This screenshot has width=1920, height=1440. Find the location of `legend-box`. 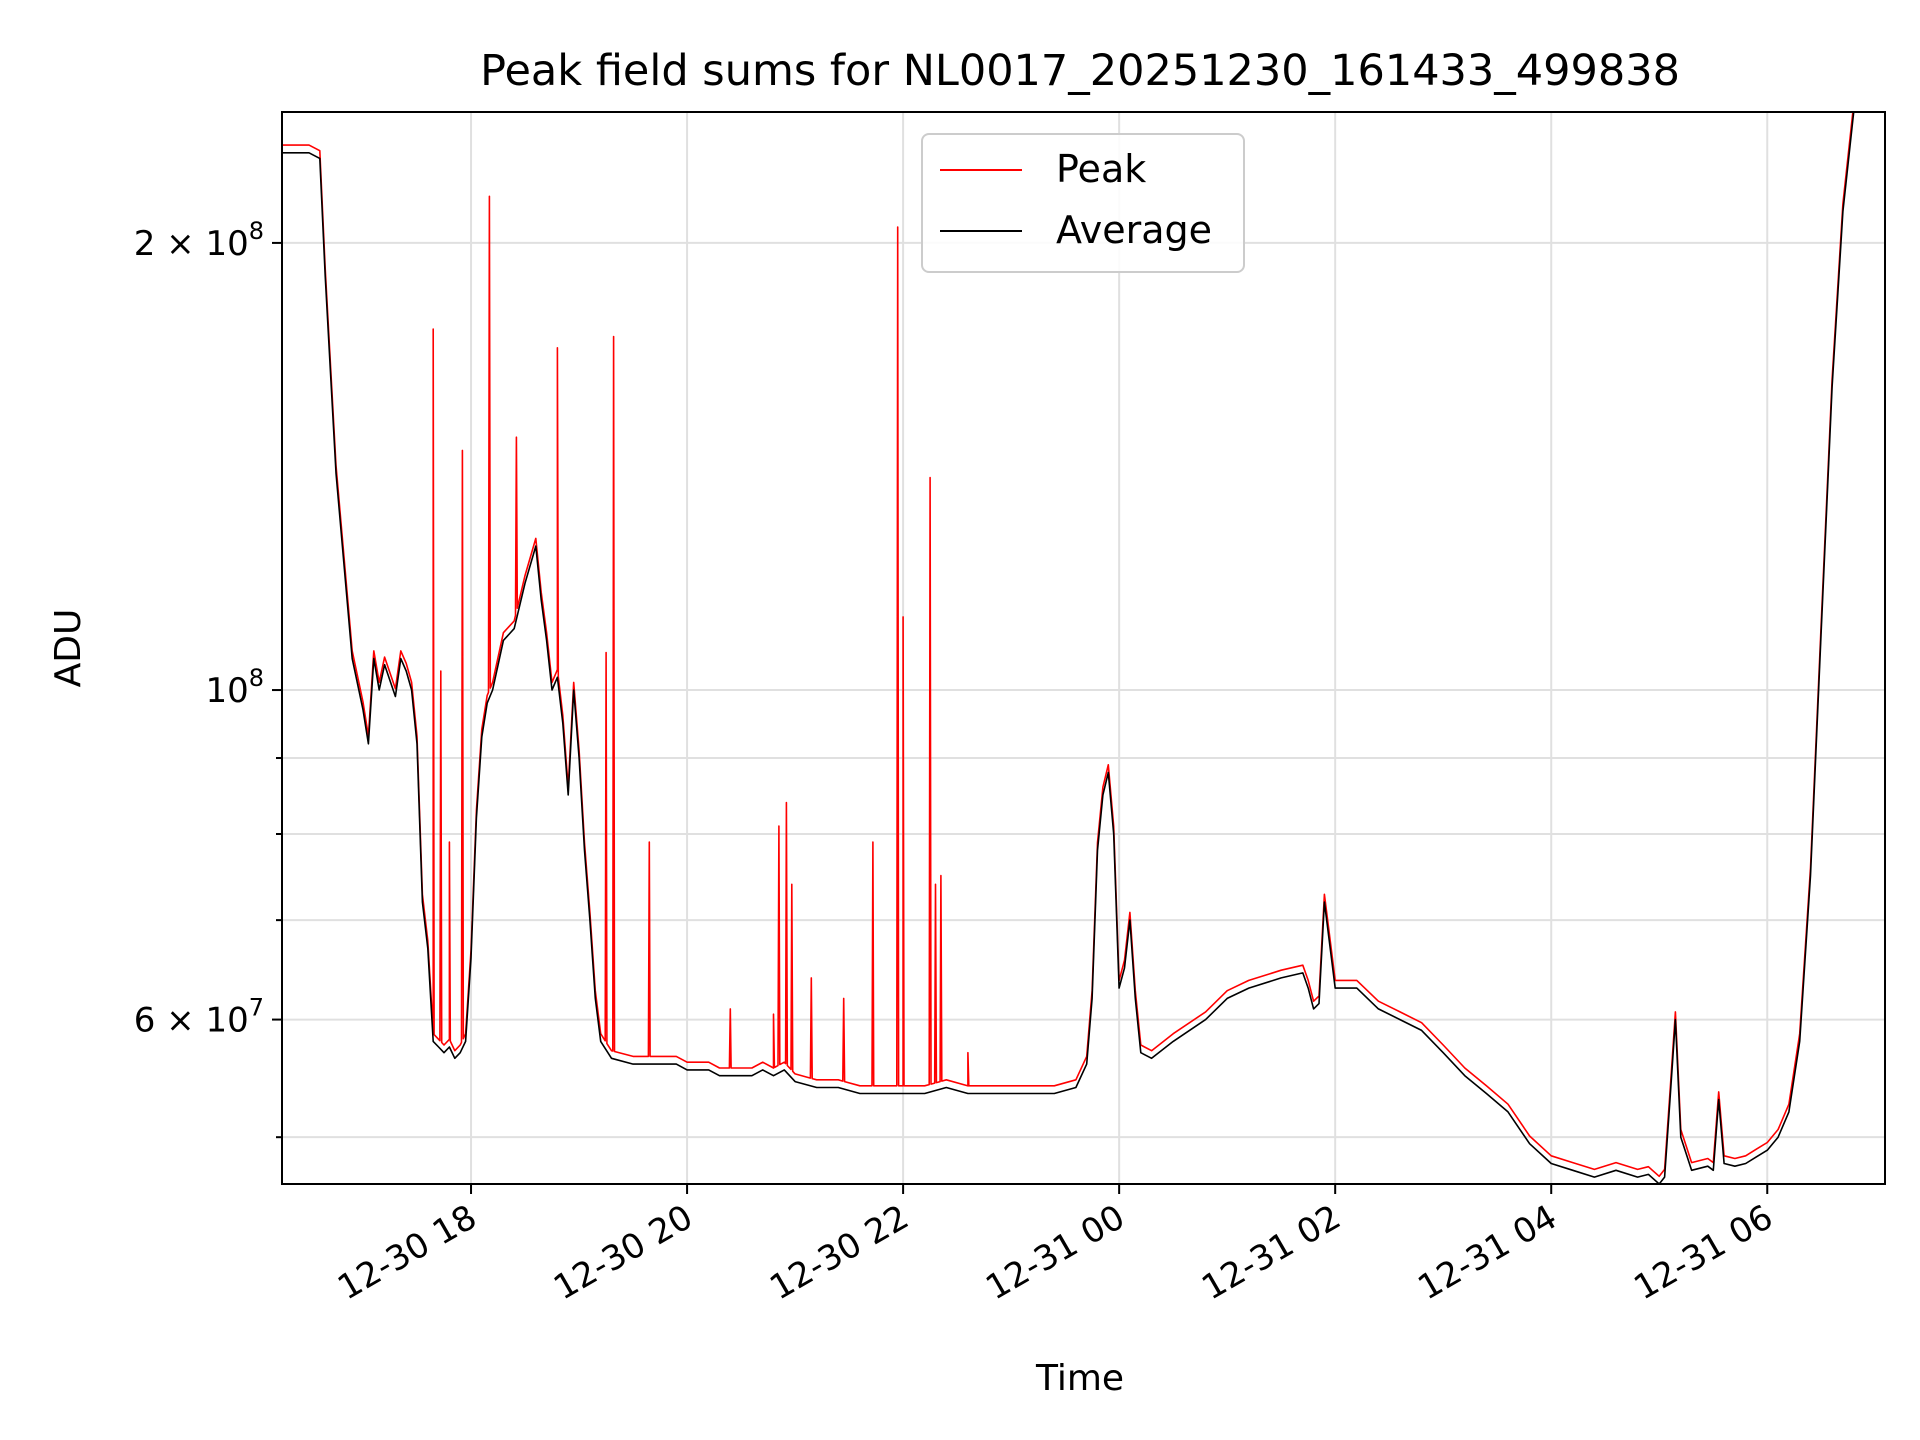

legend-box is located at coordinates (1083, 203).